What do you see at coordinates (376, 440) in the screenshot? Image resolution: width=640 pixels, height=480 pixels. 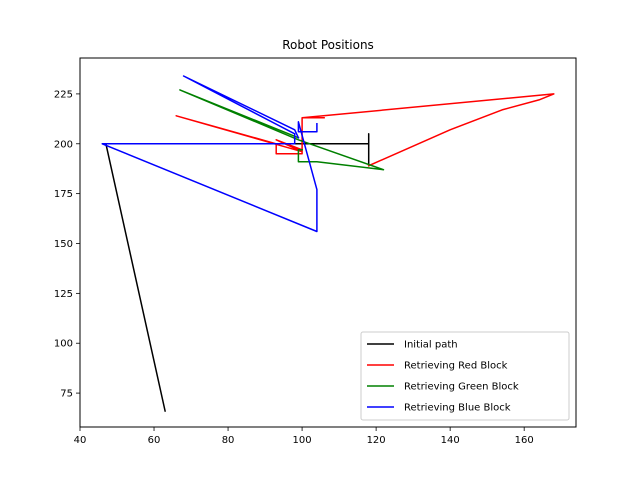 I see `x-tick-label-4: 120` at bounding box center [376, 440].